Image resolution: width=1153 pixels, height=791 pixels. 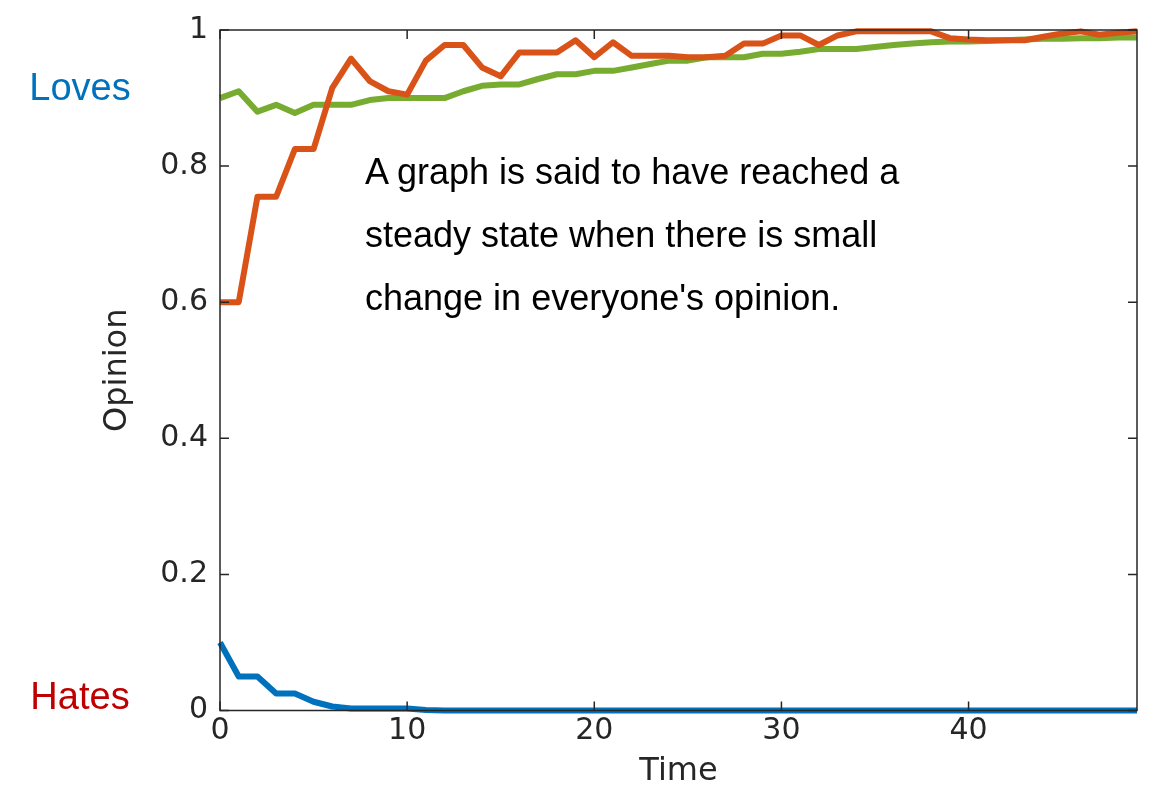 I want to click on text: Hates, so click(x=80, y=696).